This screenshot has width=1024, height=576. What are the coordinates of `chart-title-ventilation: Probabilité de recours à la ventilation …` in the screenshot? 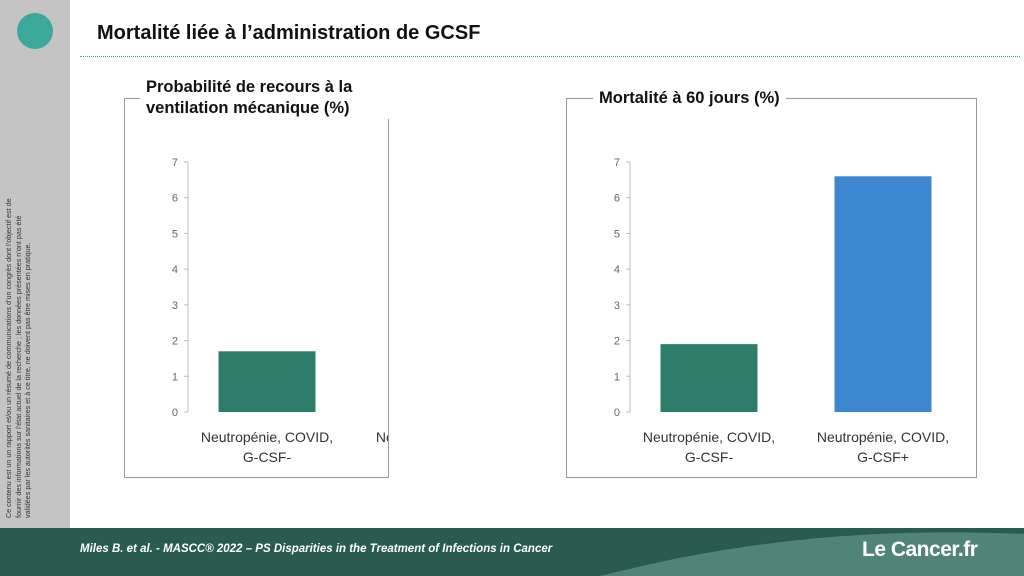 It's located at (266, 98).